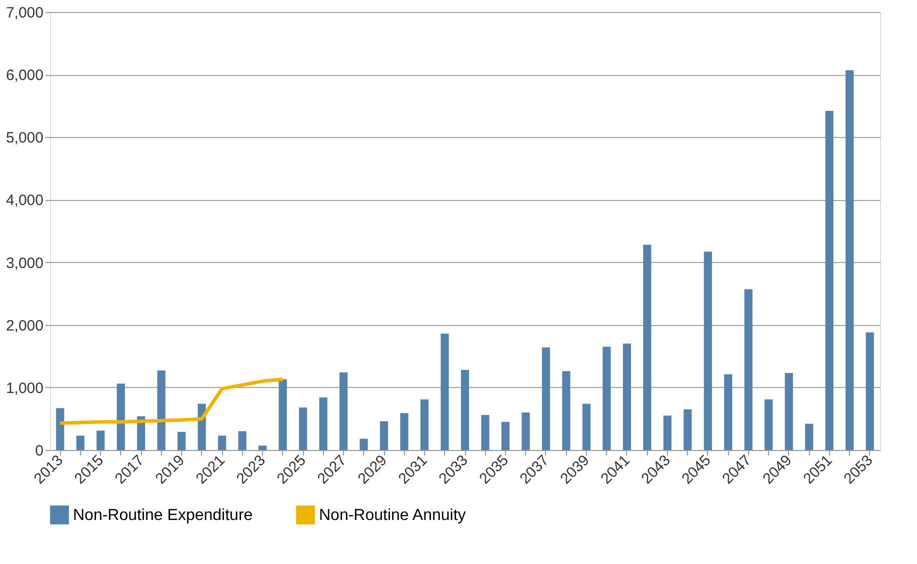 The height and width of the screenshot is (564, 917). Describe the element at coordinates (25, 138) in the screenshot. I see `y-tick-label: 5,000` at that location.